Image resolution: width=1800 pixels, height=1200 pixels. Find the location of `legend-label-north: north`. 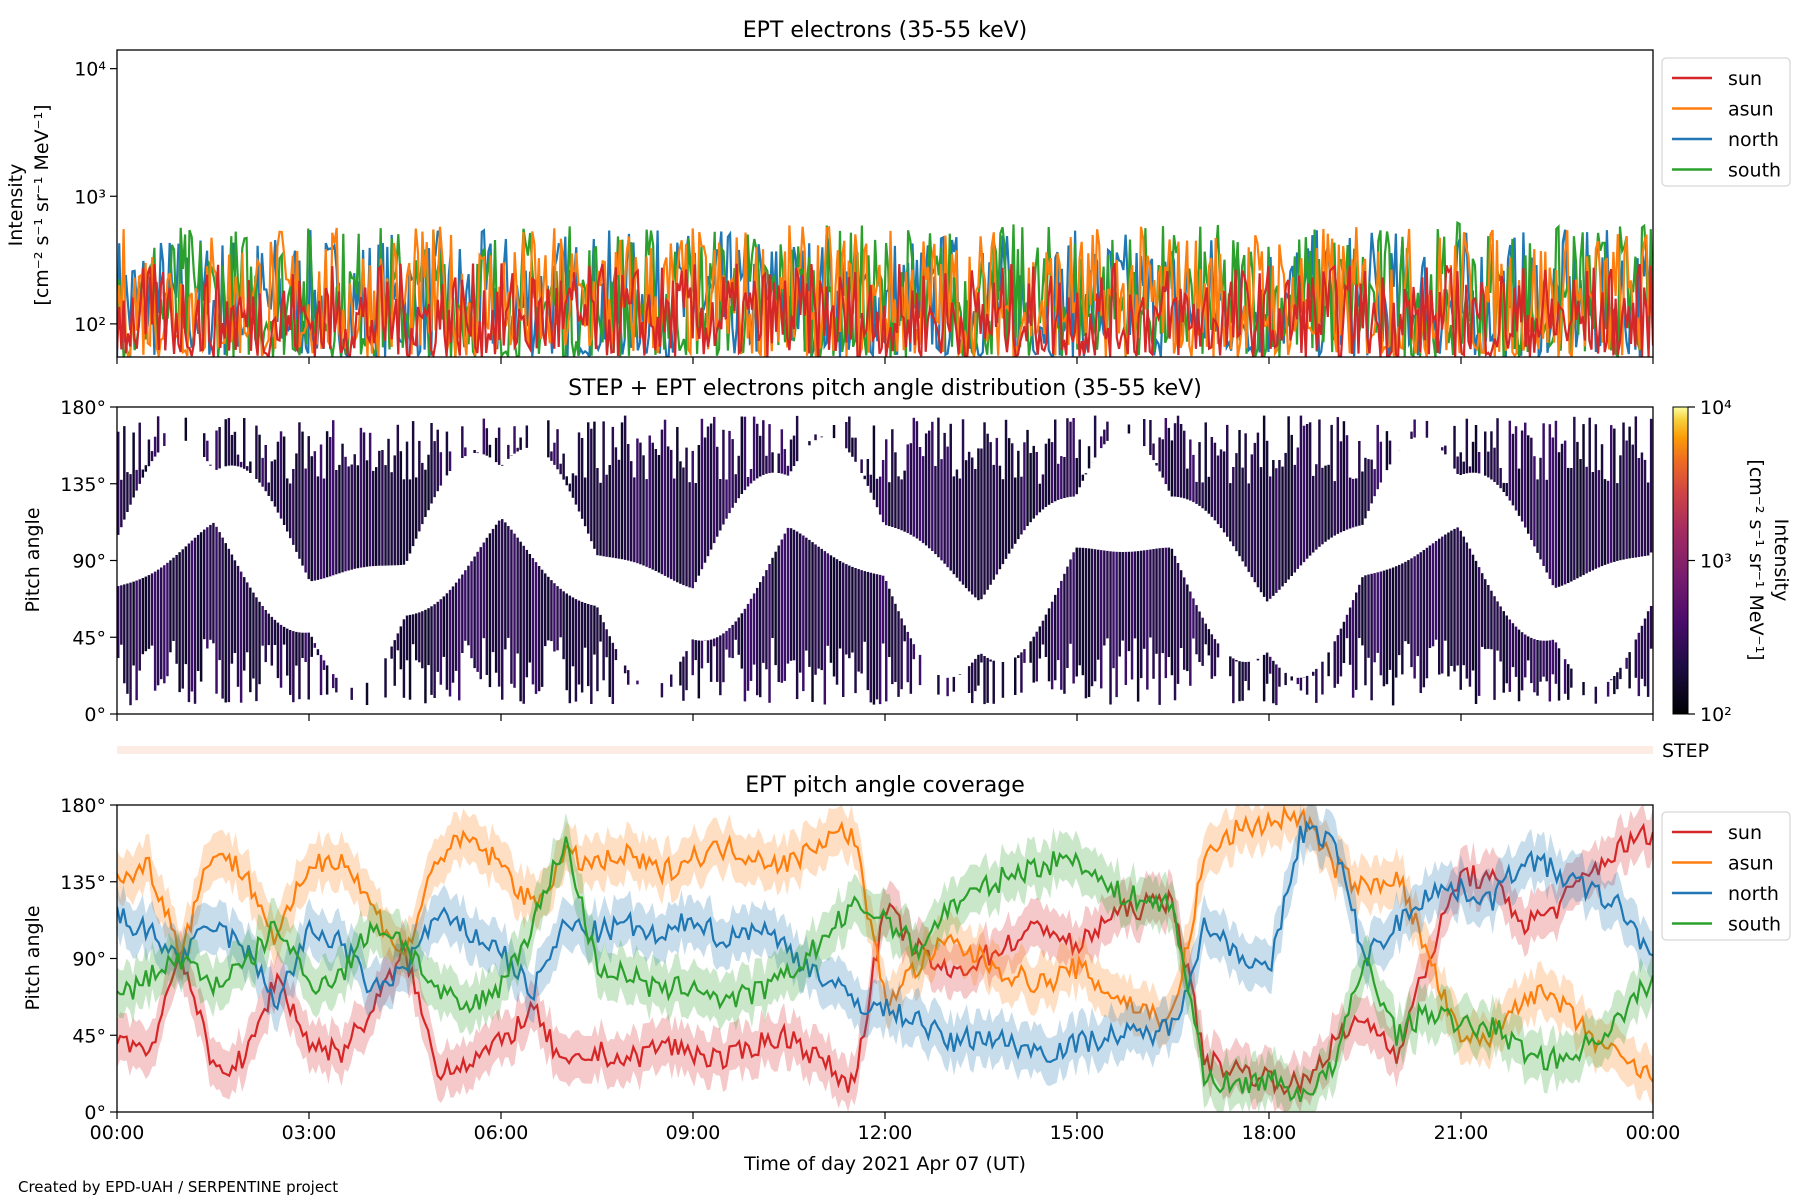

legend-label-north: north is located at coordinates (1753, 140).